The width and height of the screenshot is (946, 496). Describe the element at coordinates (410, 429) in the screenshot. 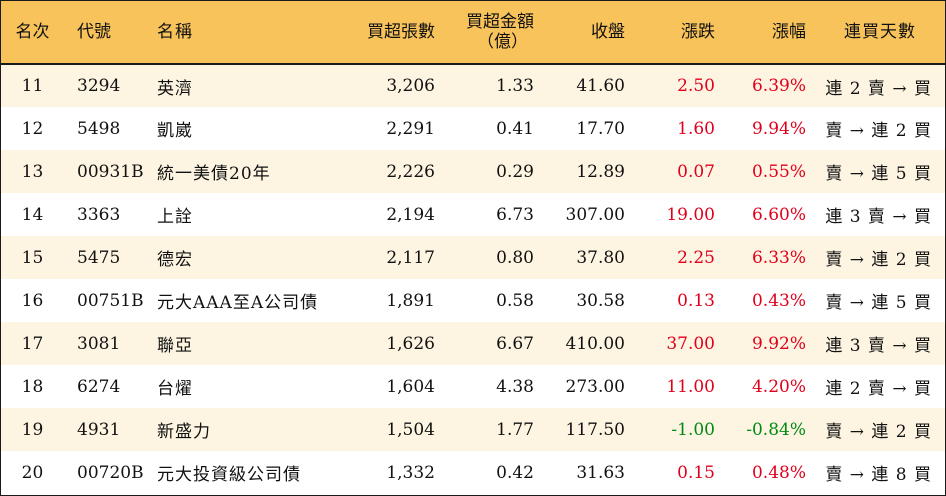

I see `cell-net-buy-lots: 1,504` at that location.